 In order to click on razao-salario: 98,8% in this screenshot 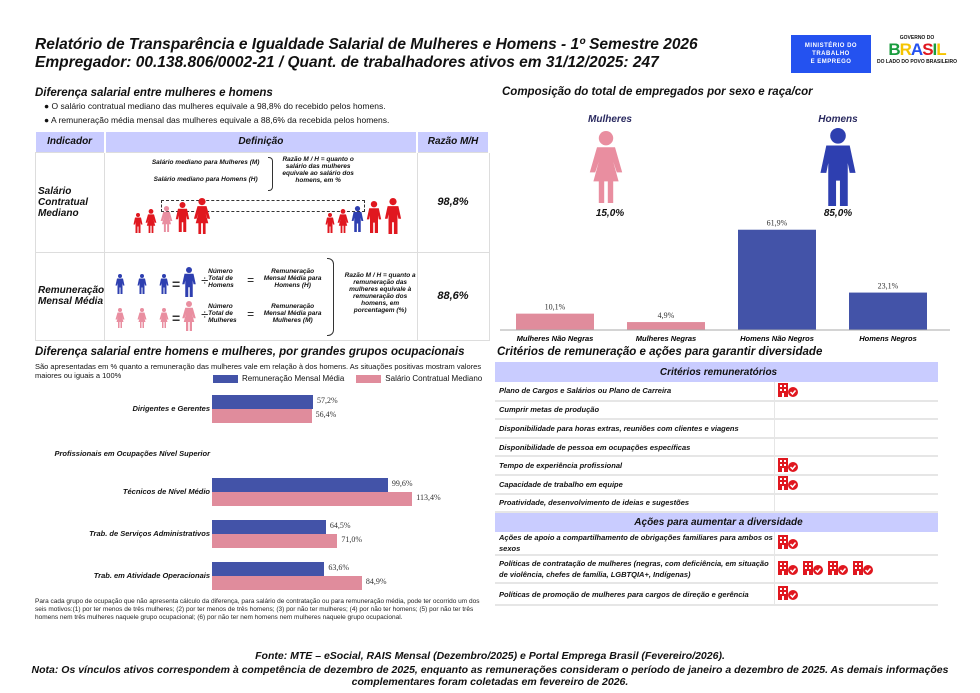, I will do `click(453, 202)`.